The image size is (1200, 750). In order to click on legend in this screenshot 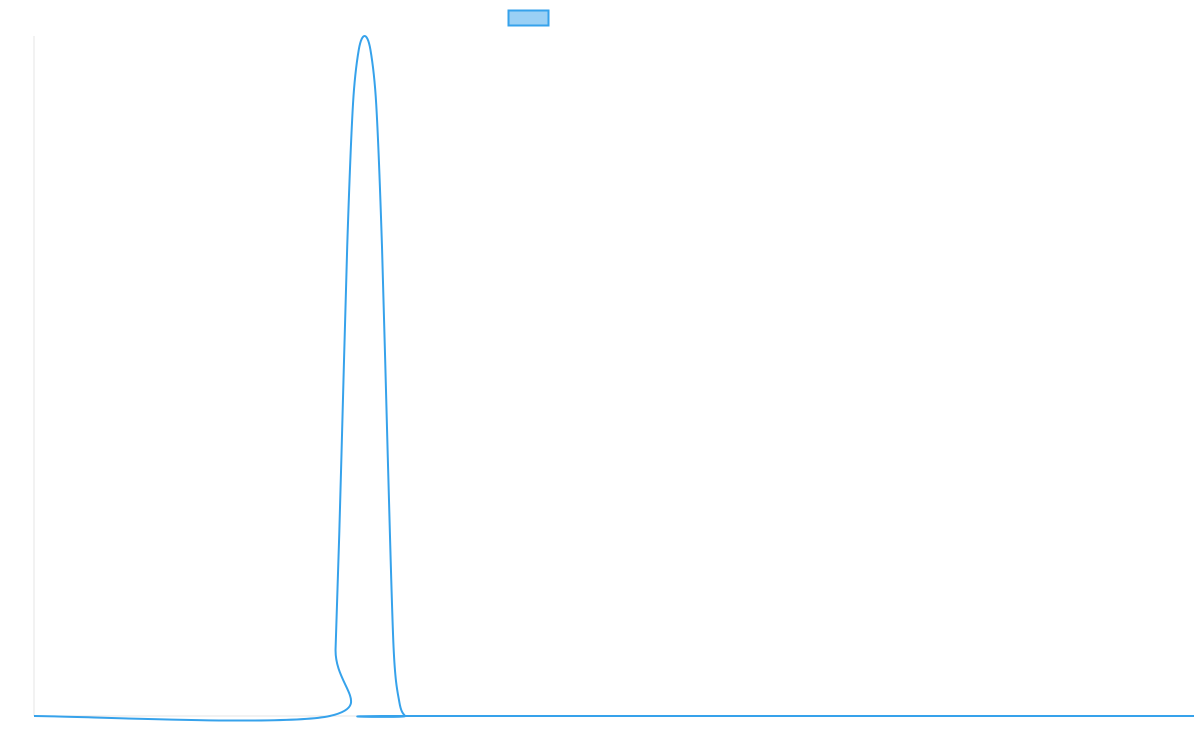, I will do `click(528, 18)`.